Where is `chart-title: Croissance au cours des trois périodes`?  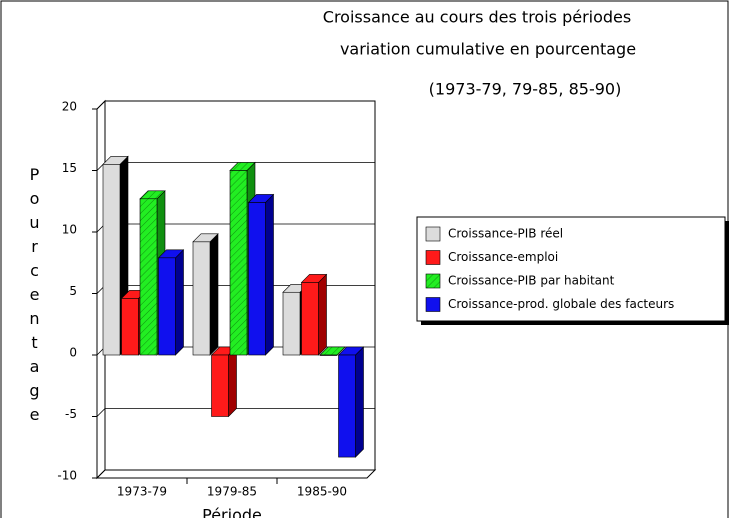 chart-title: Croissance au cours des trois périodes is located at coordinates (477, 17).